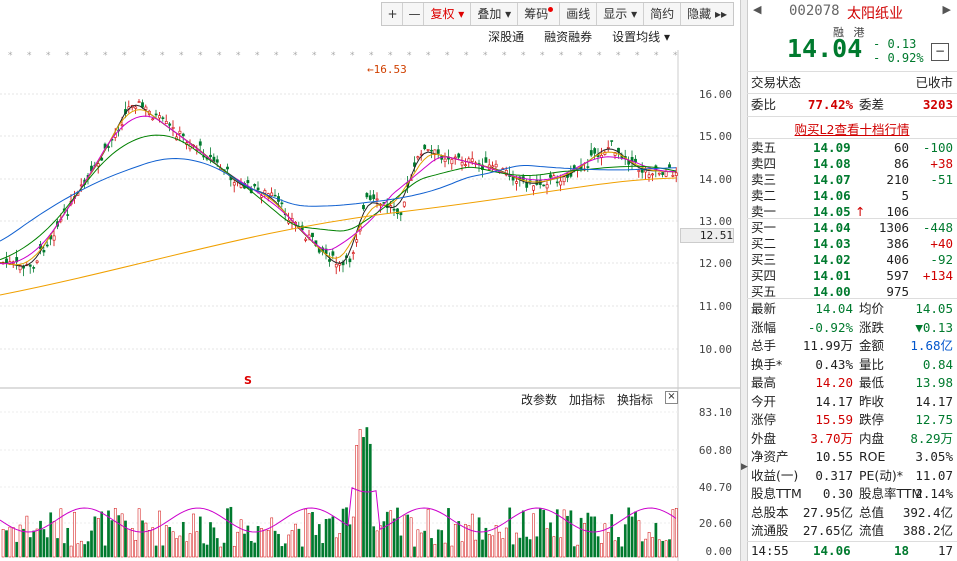 This screenshot has width=957, height=561. Describe the element at coordinates (448, 14) in the screenshot. I see `fuquan-dropdown: 复权 ▾` at that location.